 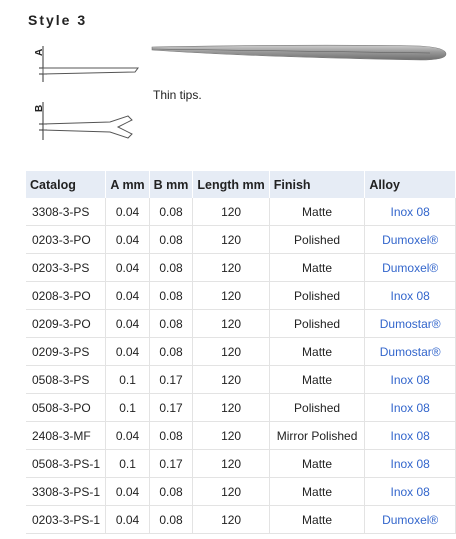 I want to click on header-a-mm: A mm, so click(x=127, y=184).